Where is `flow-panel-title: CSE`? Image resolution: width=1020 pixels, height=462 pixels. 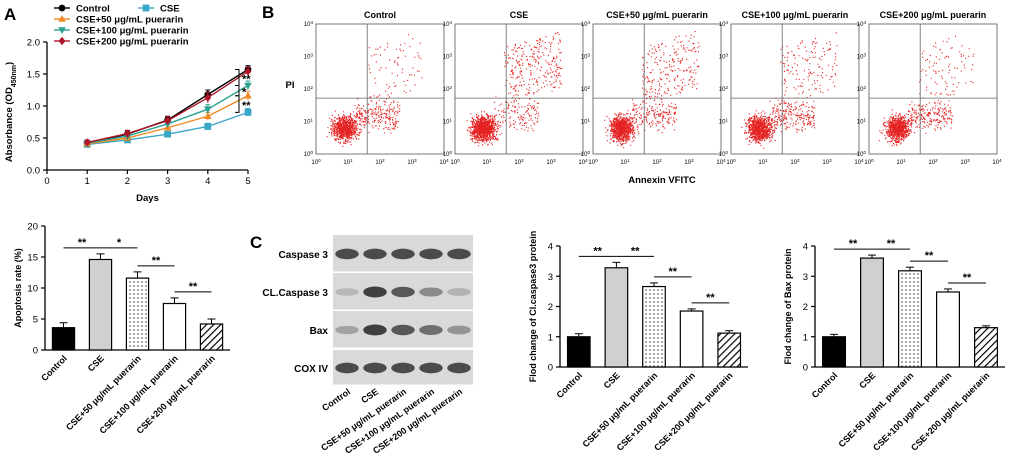 flow-panel-title: CSE is located at coordinates (519, 15).